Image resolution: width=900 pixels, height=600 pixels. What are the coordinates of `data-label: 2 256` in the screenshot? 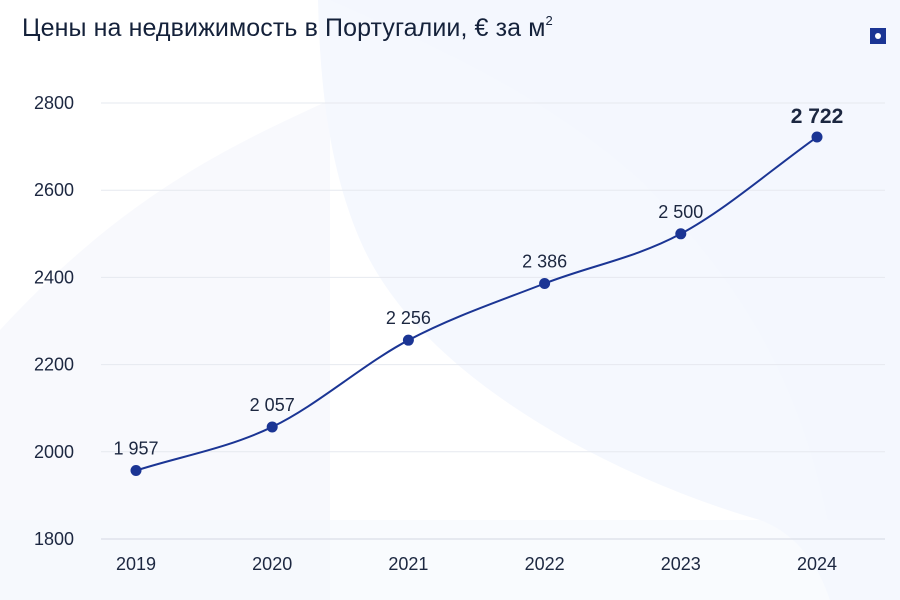 It's located at (408, 318).